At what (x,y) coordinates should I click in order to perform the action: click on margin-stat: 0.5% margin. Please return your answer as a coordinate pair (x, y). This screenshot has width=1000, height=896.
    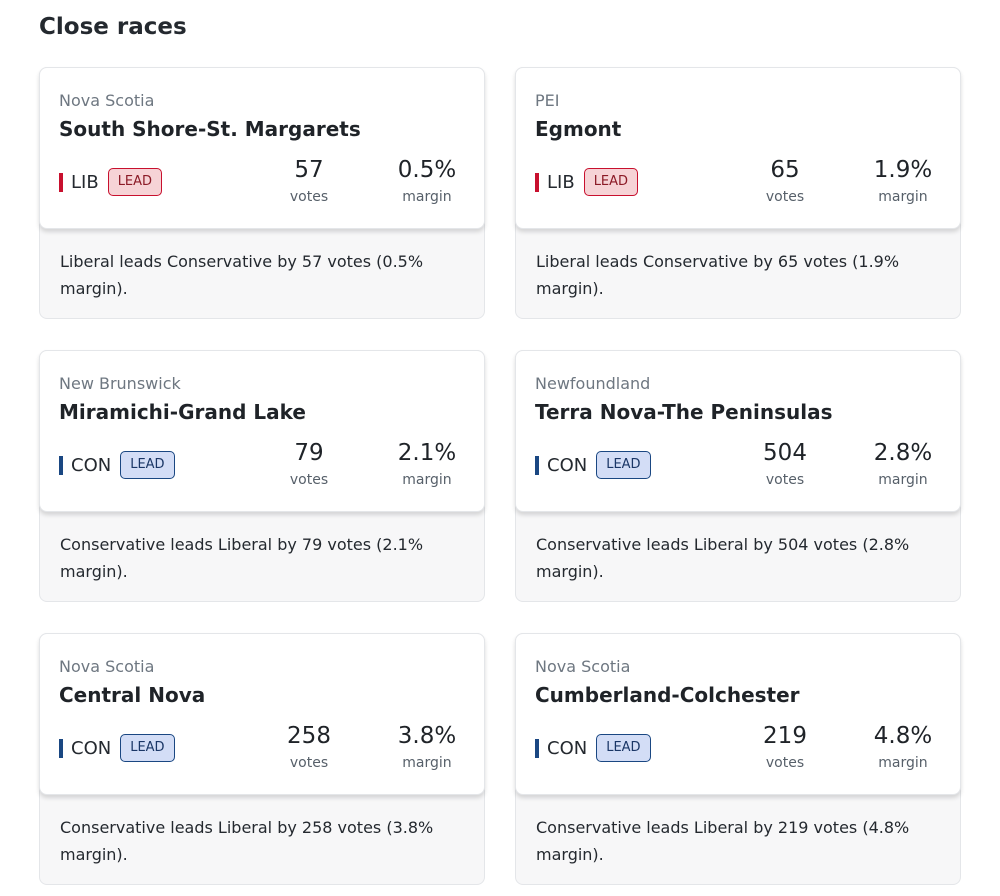
    Looking at the image, I should click on (427, 181).